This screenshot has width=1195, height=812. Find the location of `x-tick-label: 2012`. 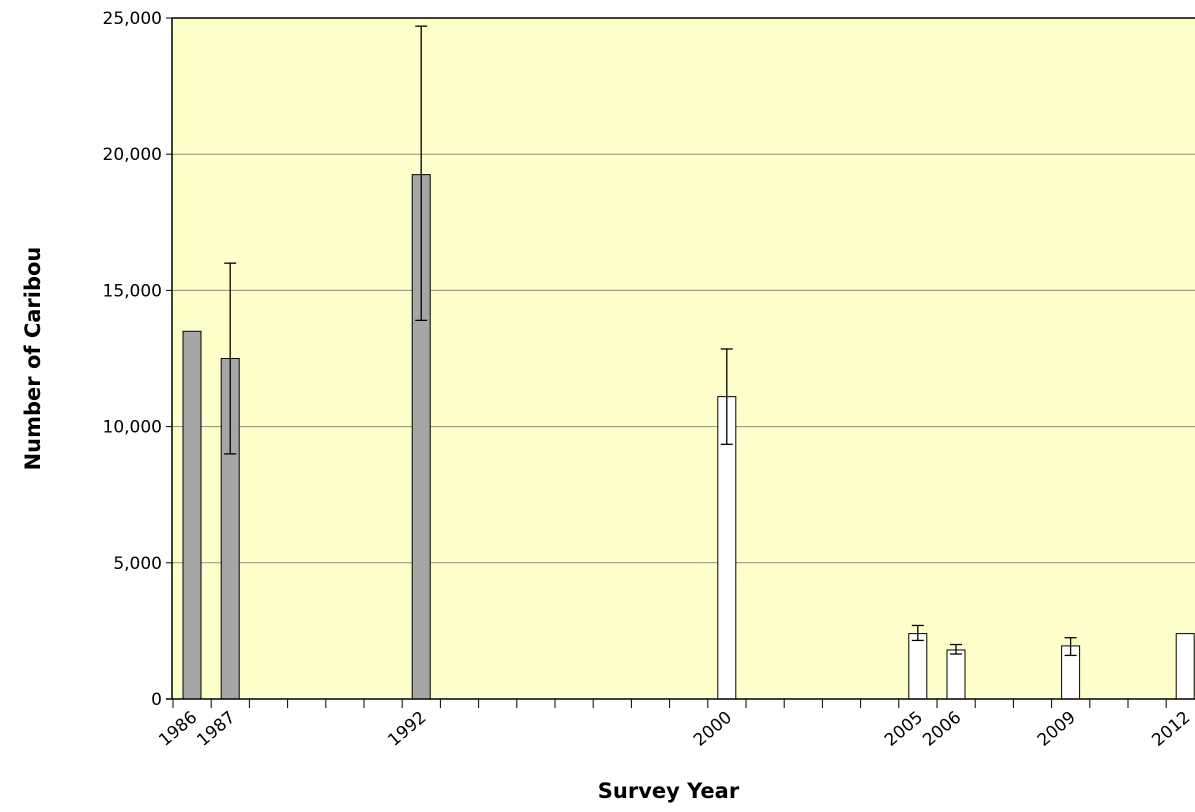

x-tick-label: 2012 is located at coordinates (1171, 729).